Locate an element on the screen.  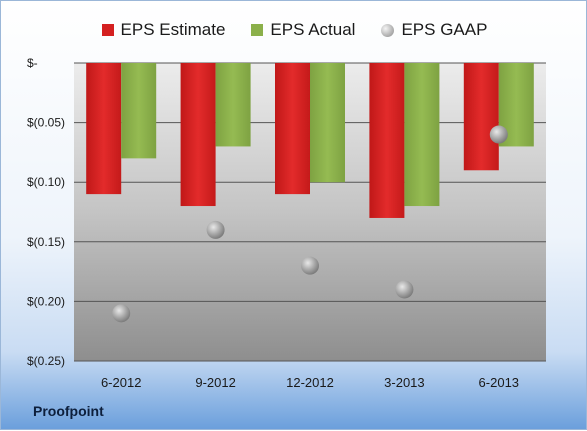
legend-label-eps-gaap: EPS GAAP is located at coordinates (444, 29).